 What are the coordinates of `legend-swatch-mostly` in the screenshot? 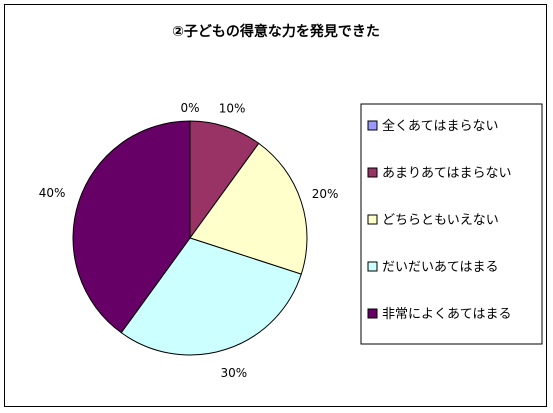 It's located at (372, 266).